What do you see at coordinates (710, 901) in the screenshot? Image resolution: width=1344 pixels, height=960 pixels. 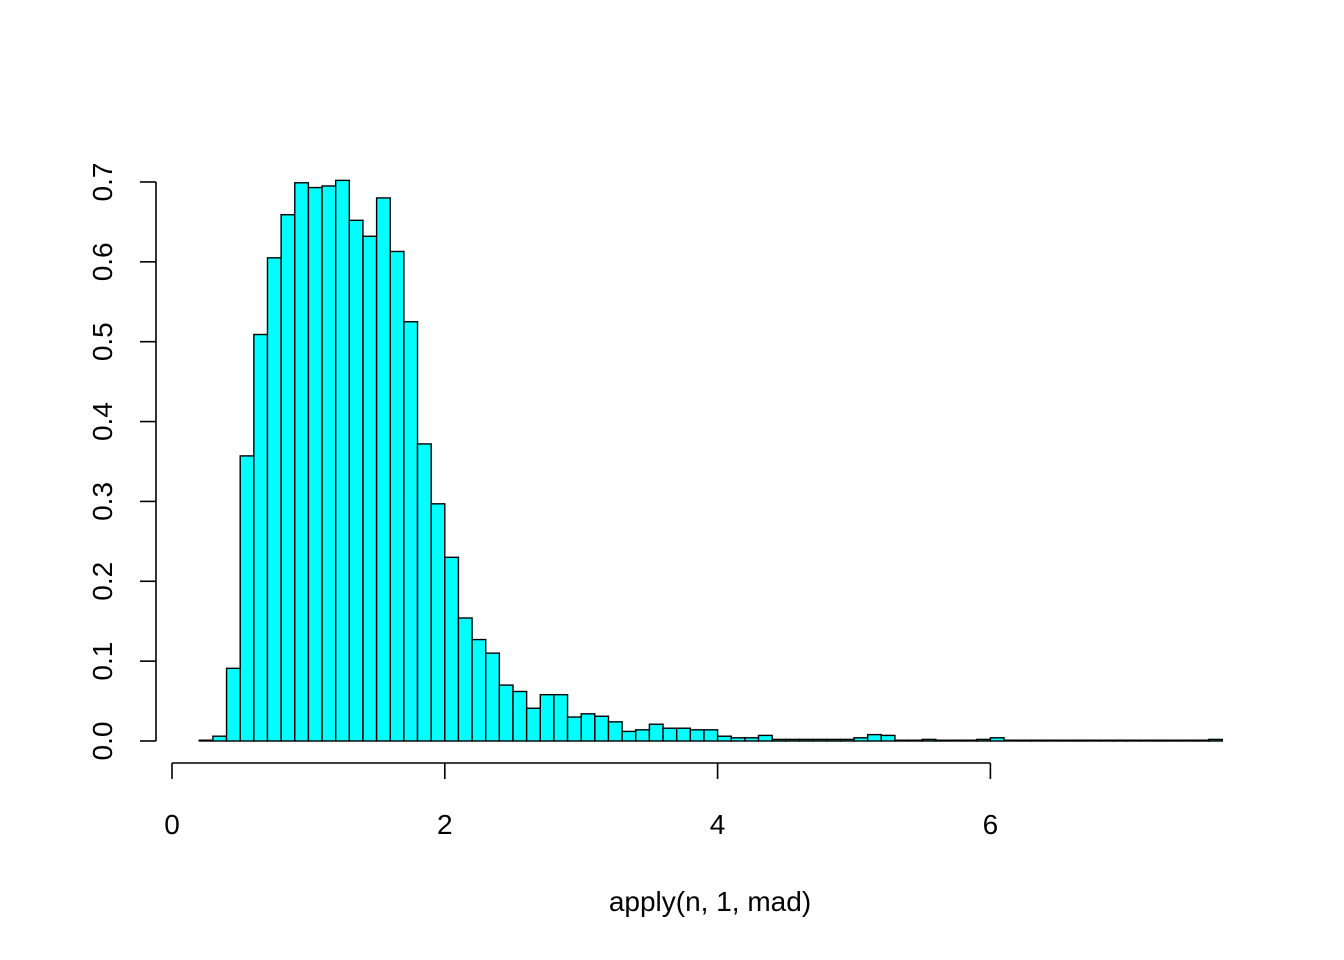 I see `x-axis-title: apply(n, 1, mad)` at bounding box center [710, 901].